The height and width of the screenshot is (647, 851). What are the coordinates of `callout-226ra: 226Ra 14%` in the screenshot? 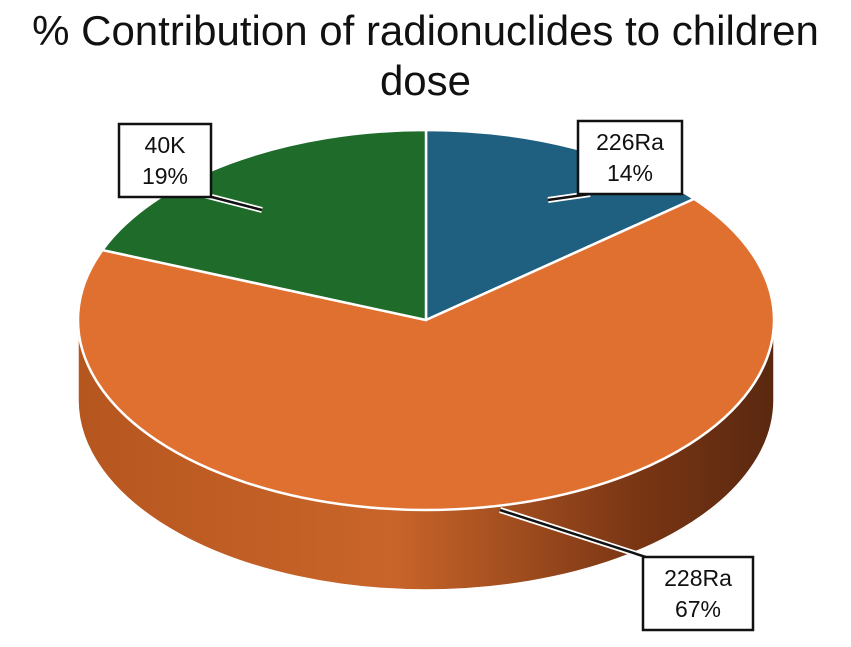 It's located at (615, 161).